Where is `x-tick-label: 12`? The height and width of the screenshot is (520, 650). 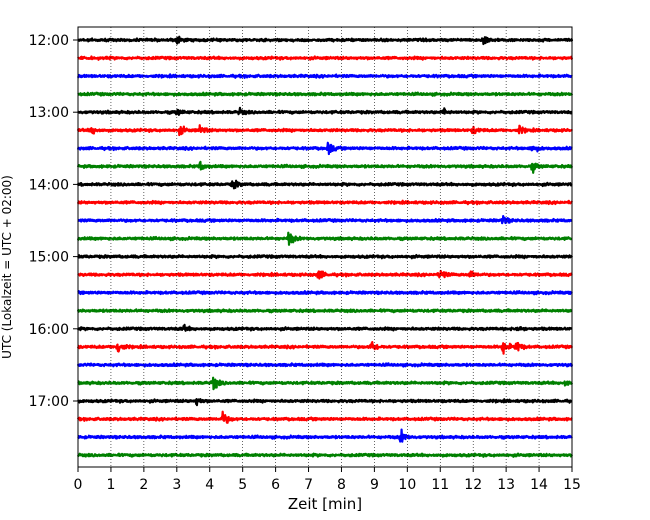
x-tick-label: 12 is located at coordinates (473, 485).